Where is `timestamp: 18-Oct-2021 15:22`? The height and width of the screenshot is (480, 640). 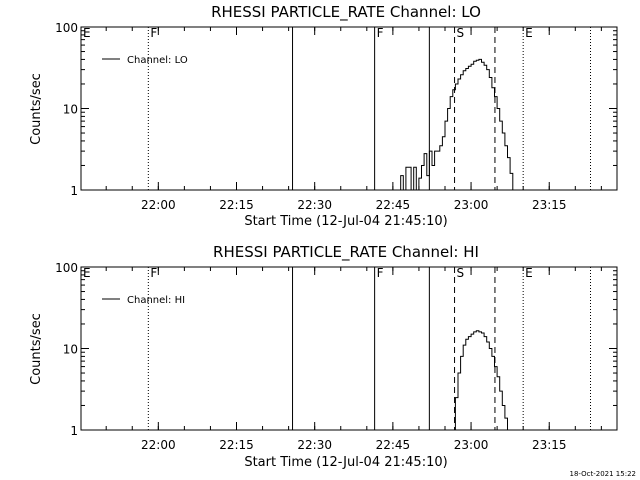
timestamp: 18-Oct-2021 15:22 is located at coordinates (603, 474).